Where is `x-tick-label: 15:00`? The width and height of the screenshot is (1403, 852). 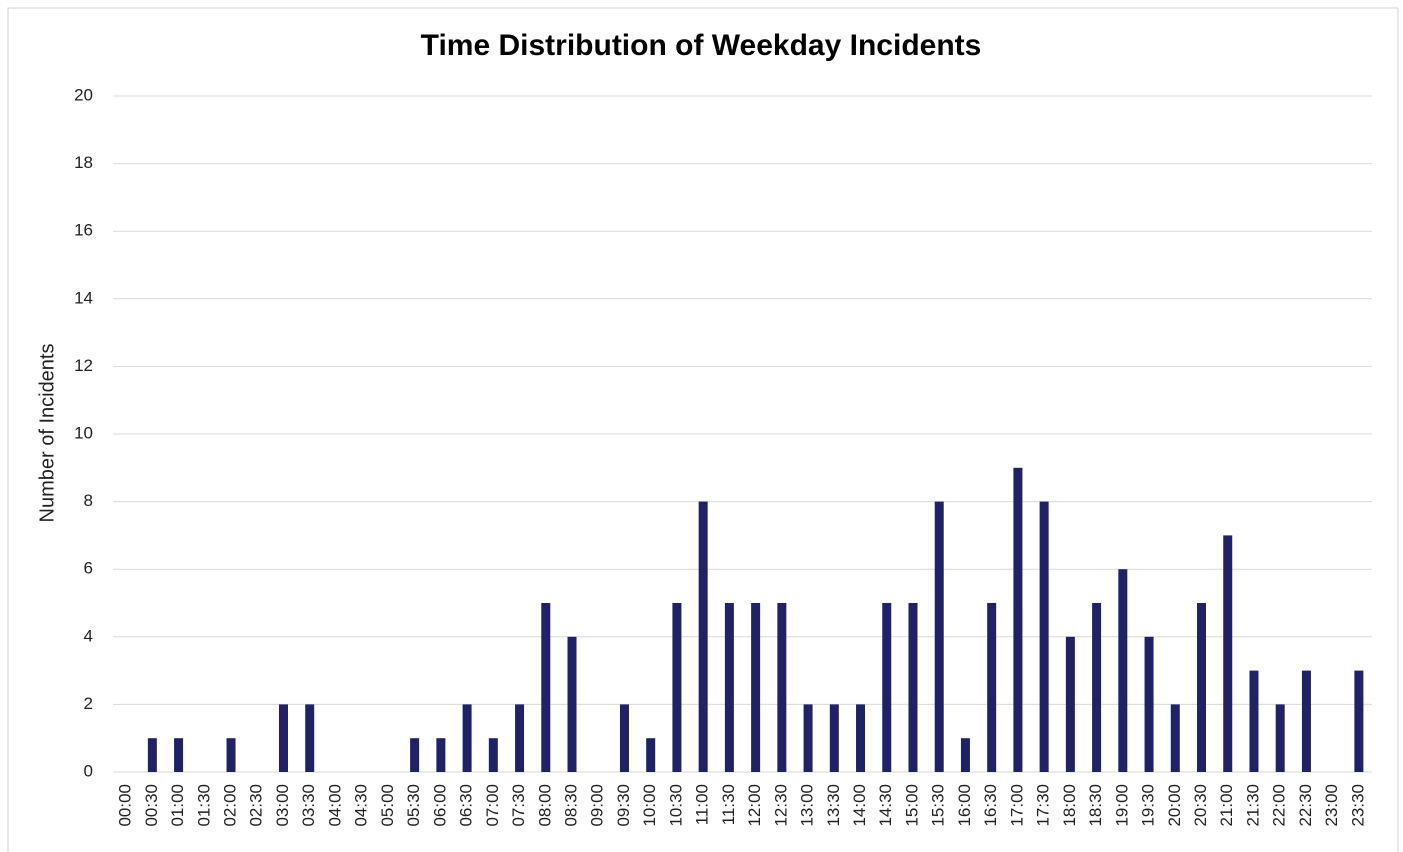 x-tick-label: 15:00 is located at coordinates (911, 805).